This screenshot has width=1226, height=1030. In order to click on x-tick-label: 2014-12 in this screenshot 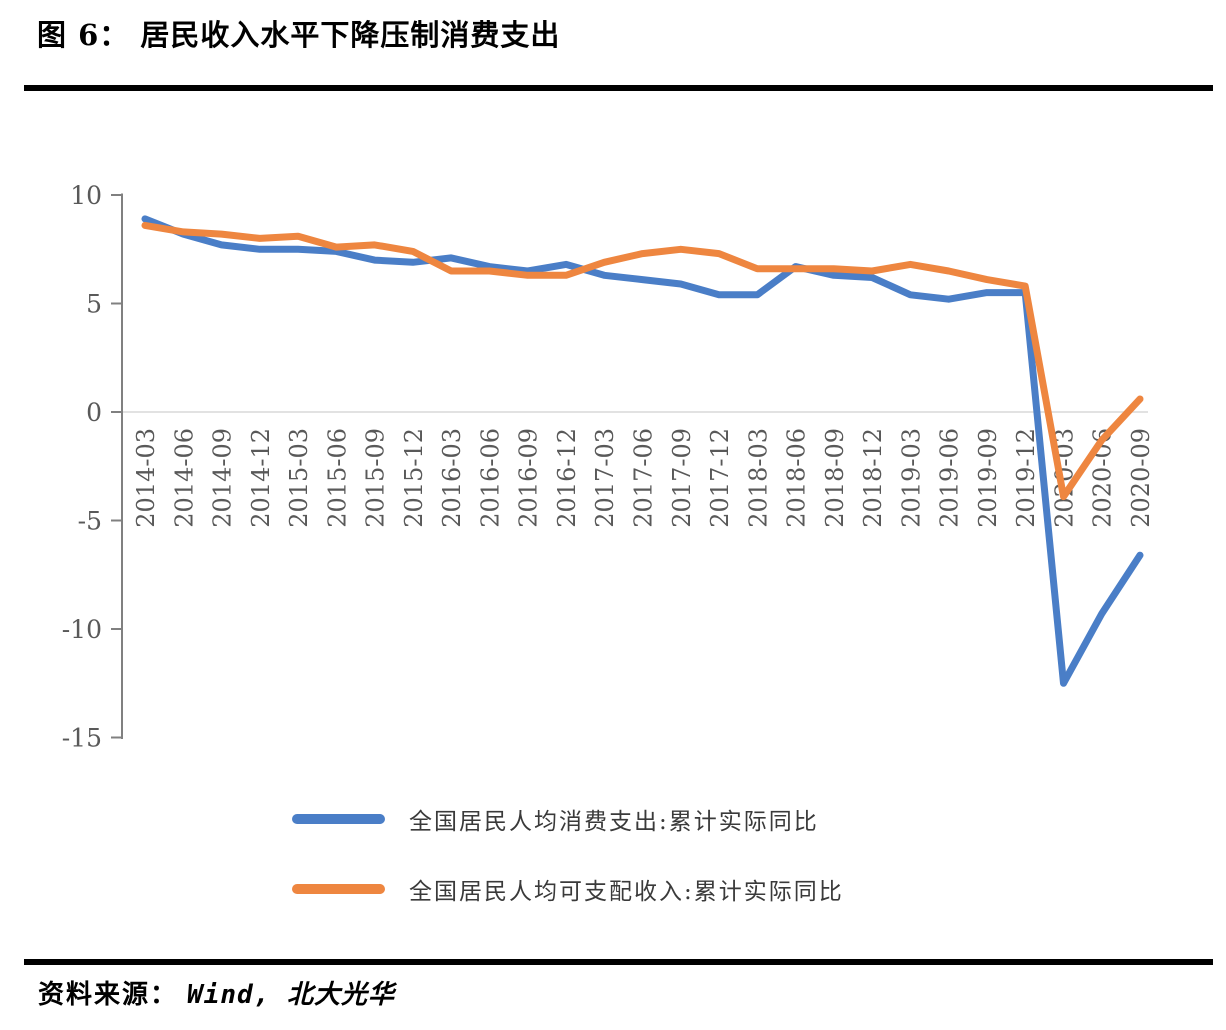, I will do `click(261, 478)`.